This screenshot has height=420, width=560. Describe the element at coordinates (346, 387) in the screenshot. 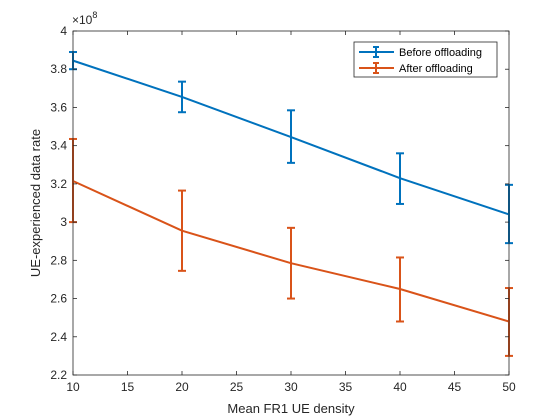

I see `x-tick-label: 35` at that location.